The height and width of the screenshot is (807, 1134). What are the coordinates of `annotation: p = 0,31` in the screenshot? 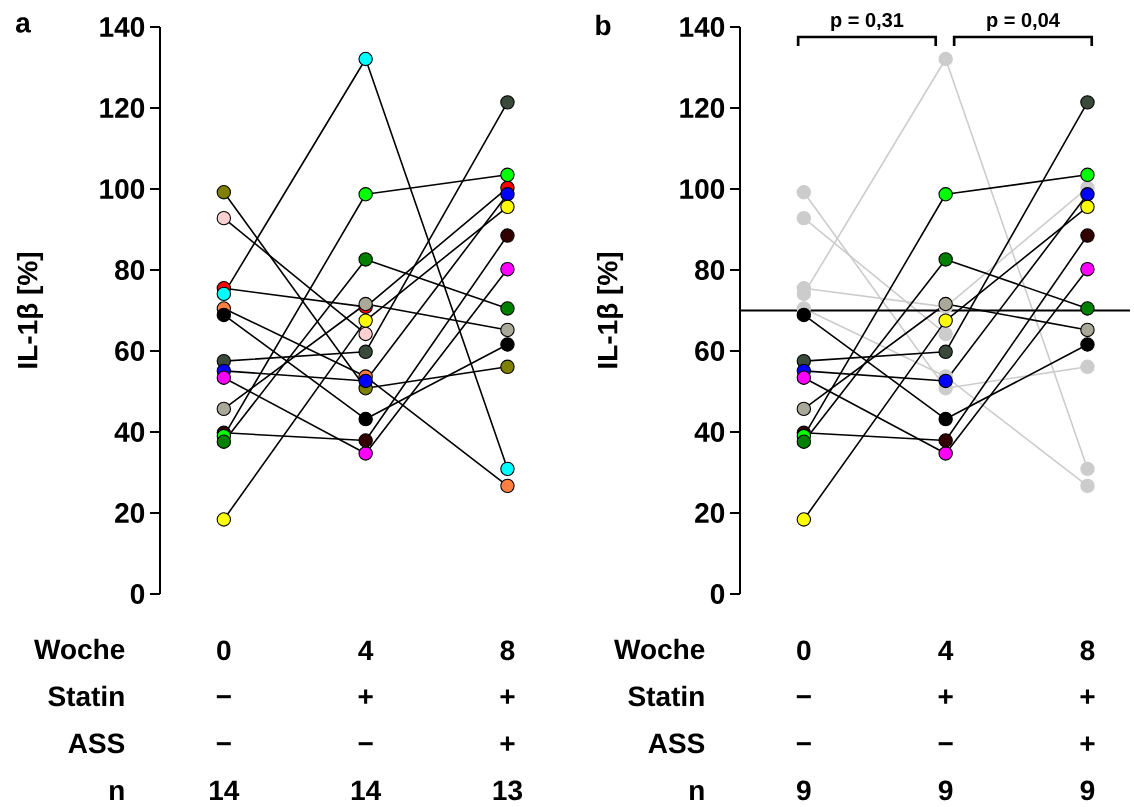 It's located at (867, 22).